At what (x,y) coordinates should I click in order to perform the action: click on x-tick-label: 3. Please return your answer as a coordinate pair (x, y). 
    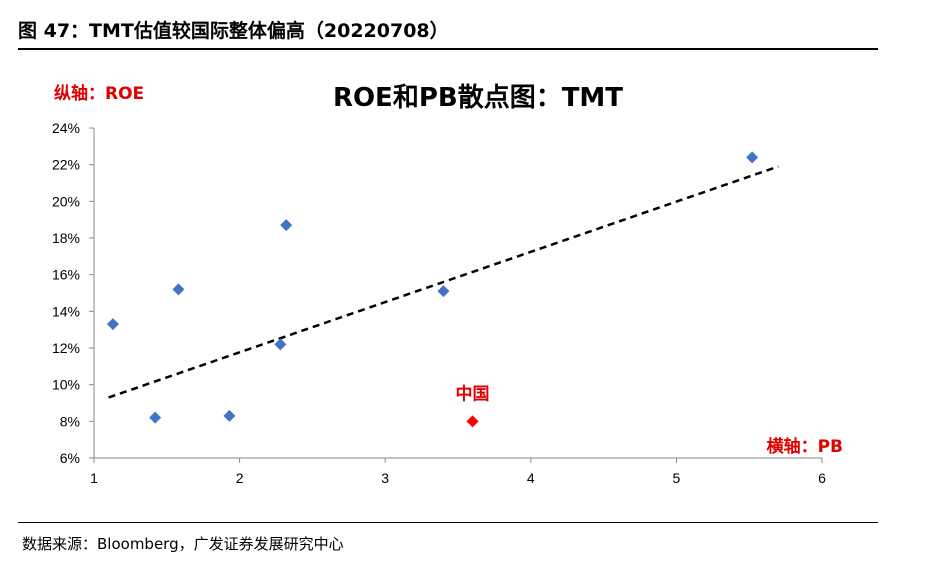
    Looking at the image, I should click on (385, 478).